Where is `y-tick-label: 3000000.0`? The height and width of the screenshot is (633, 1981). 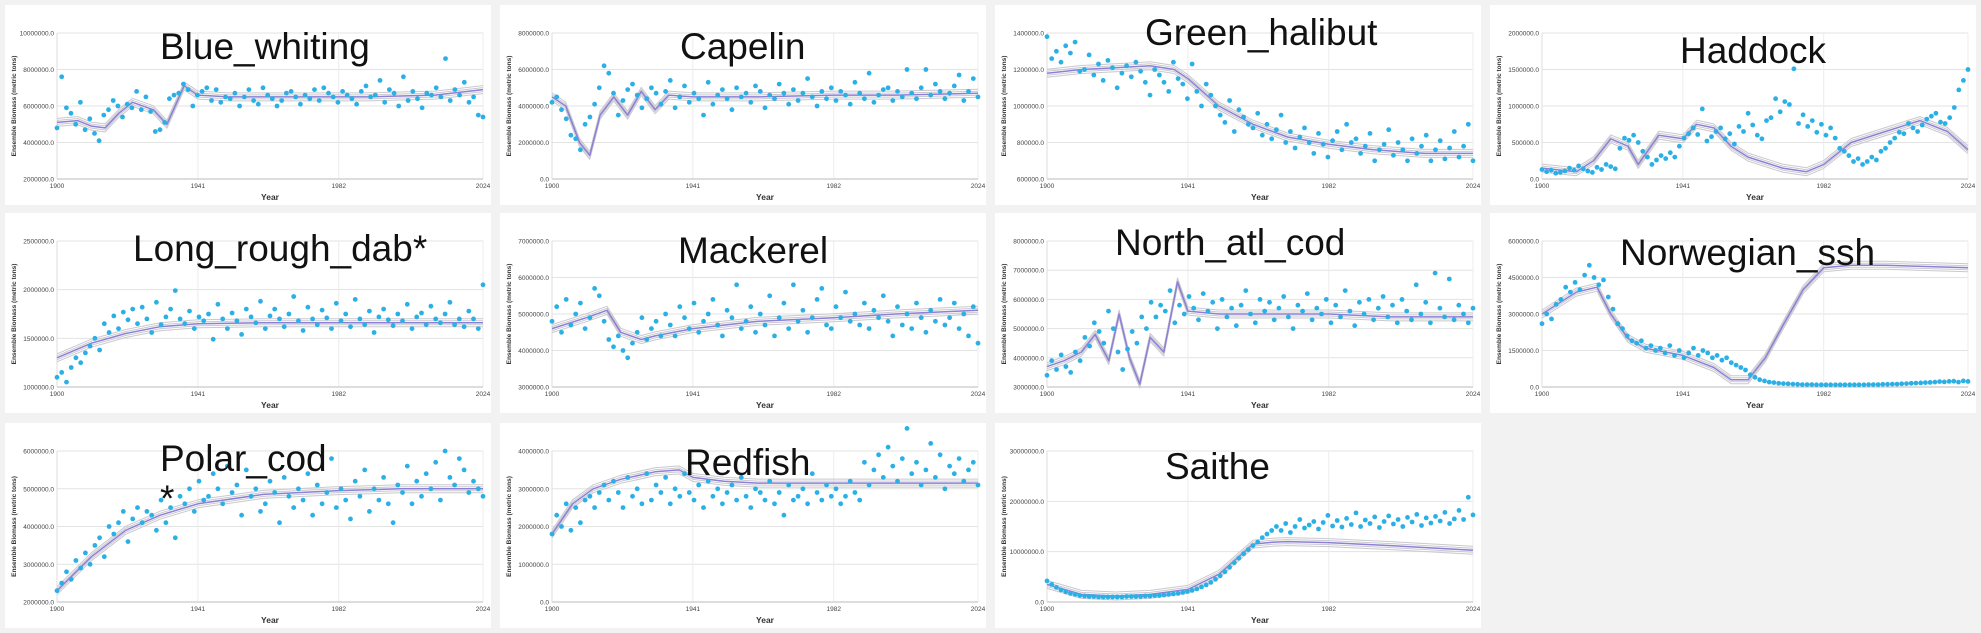 y-tick-label: 3000000.0 is located at coordinates (1028, 388).